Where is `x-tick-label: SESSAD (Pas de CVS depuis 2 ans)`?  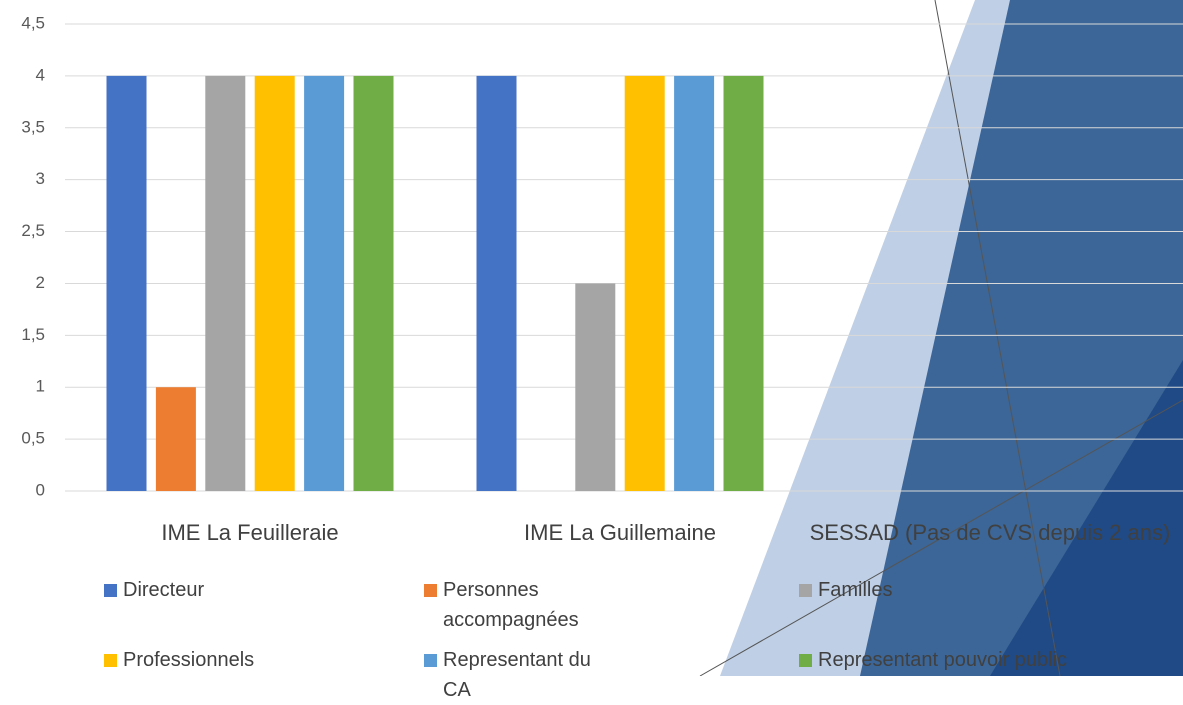
x-tick-label: SESSAD (Pas de CVS depuis 2 ans) is located at coordinates (990, 532).